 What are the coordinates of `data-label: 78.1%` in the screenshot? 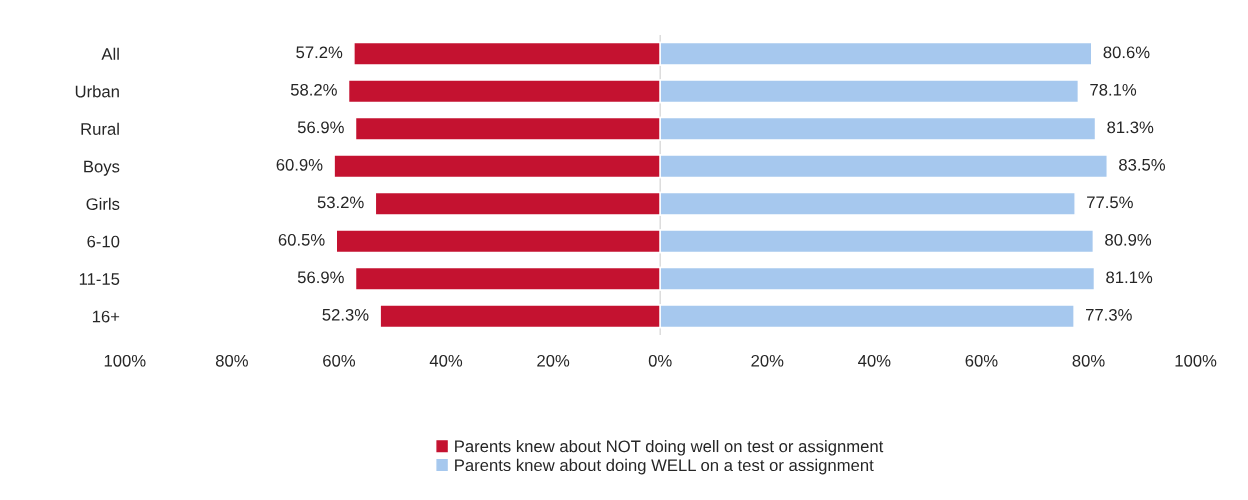 It's located at (1113, 89).